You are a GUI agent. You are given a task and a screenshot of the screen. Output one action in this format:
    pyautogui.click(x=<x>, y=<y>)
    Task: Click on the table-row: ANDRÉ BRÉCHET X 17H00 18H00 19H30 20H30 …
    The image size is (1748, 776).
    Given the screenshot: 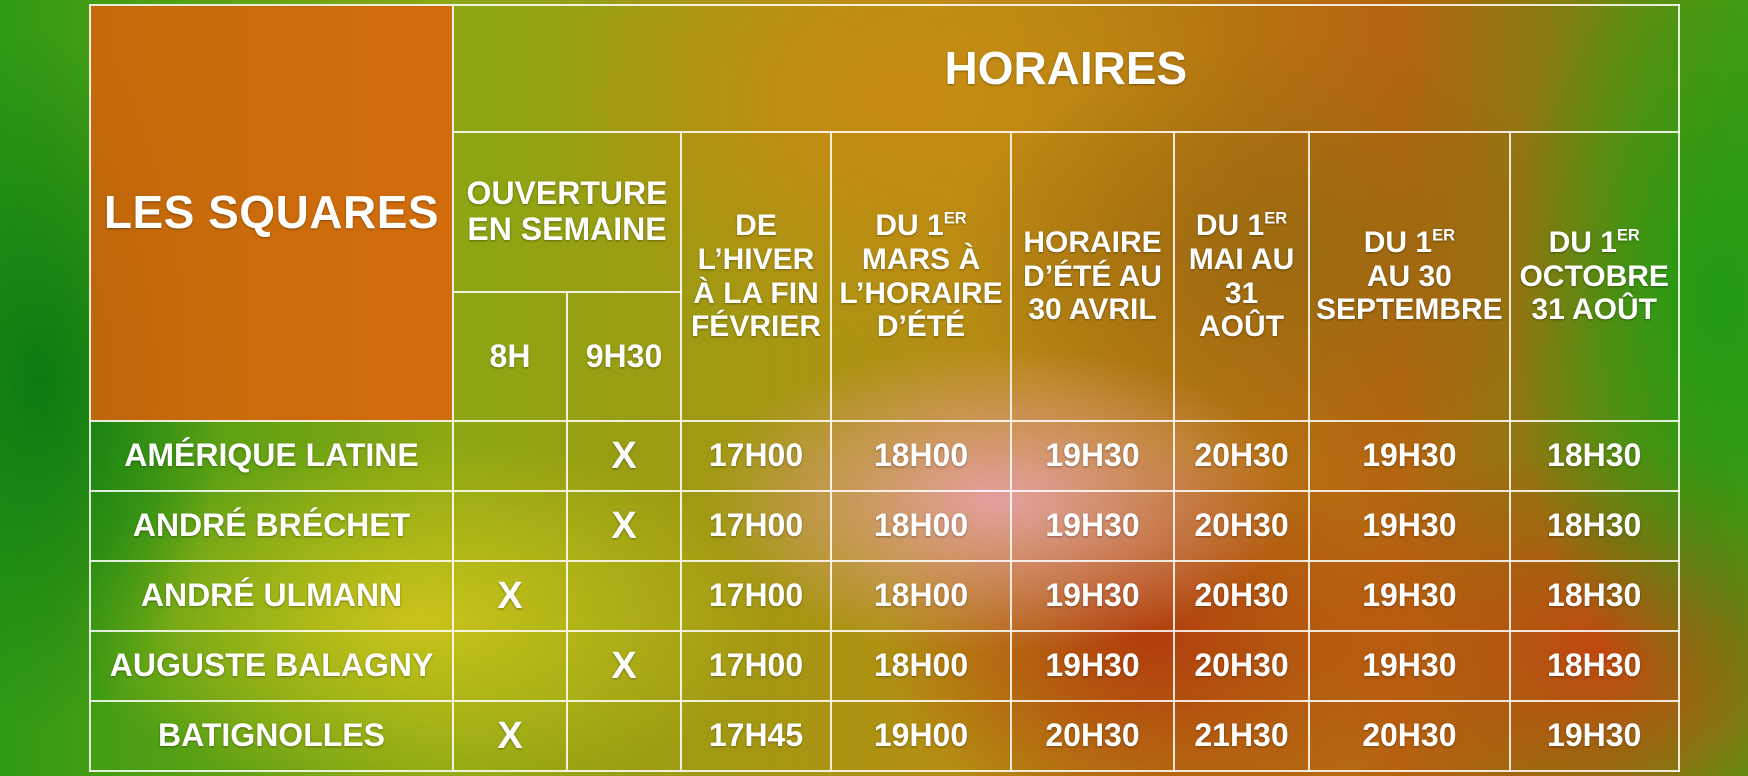 What is the action you would take?
    pyautogui.click(x=884, y=526)
    